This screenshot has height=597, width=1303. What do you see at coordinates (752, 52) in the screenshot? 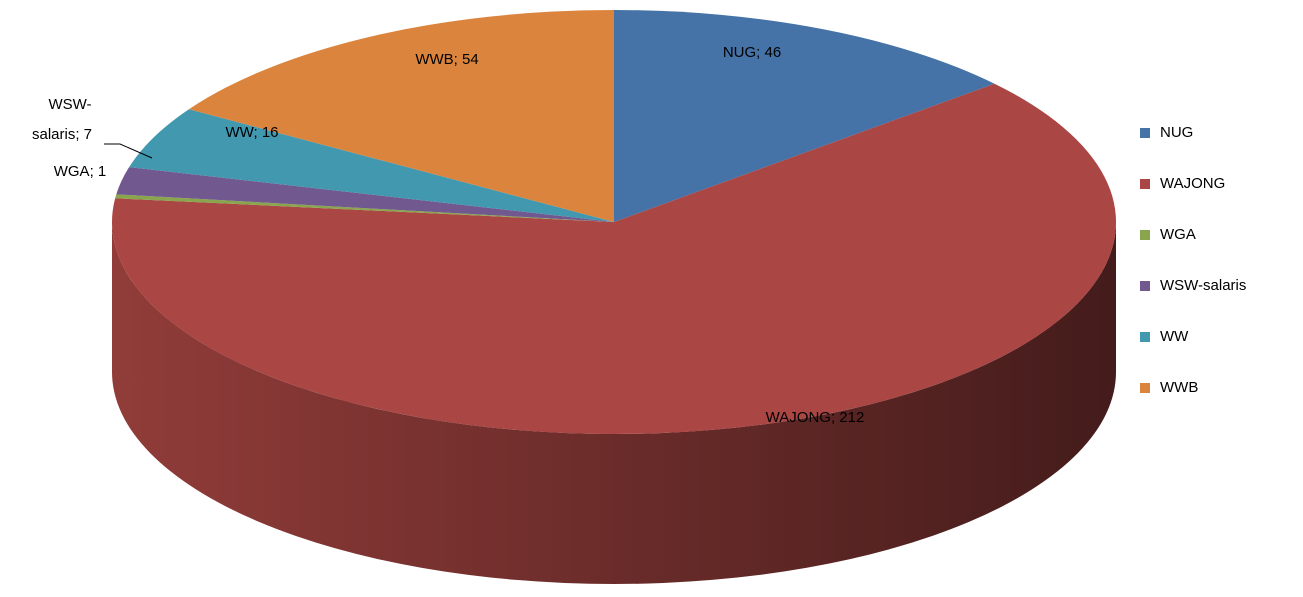
I see `data-label: NUG; 46` at bounding box center [752, 52].